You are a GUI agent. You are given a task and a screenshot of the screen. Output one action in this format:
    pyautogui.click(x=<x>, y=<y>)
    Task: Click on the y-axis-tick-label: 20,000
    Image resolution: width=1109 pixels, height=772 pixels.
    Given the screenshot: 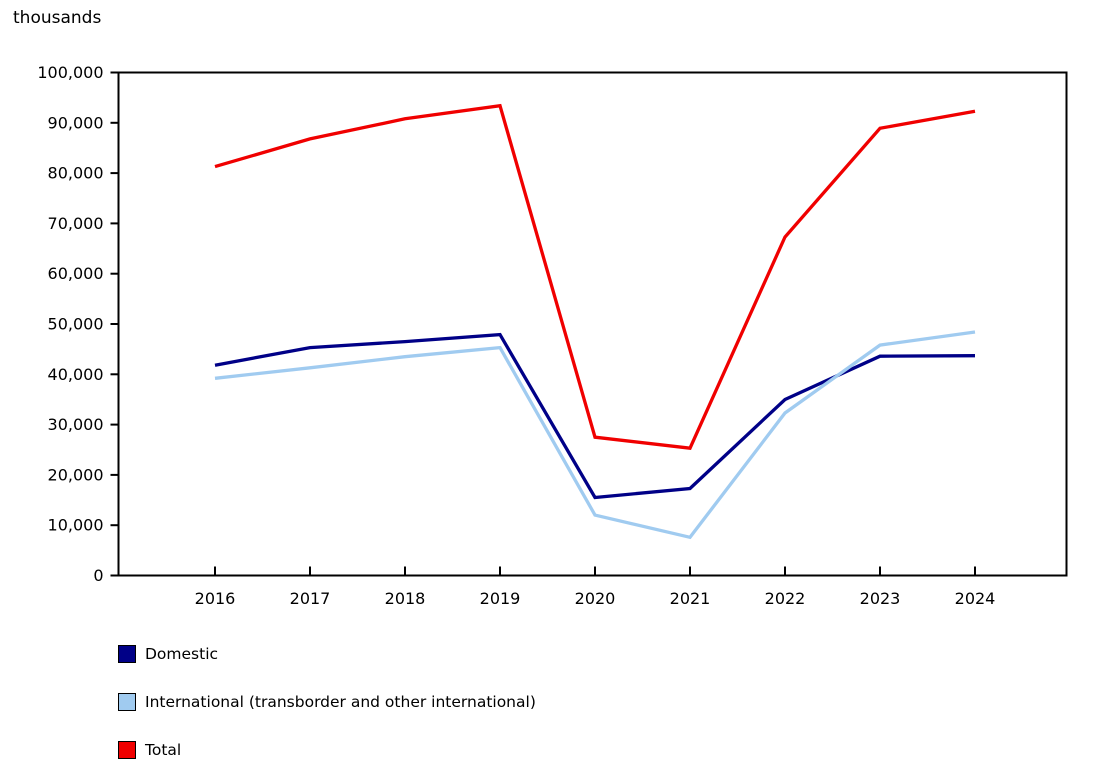 What is the action you would take?
    pyautogui.click(x=76, y=474)
    